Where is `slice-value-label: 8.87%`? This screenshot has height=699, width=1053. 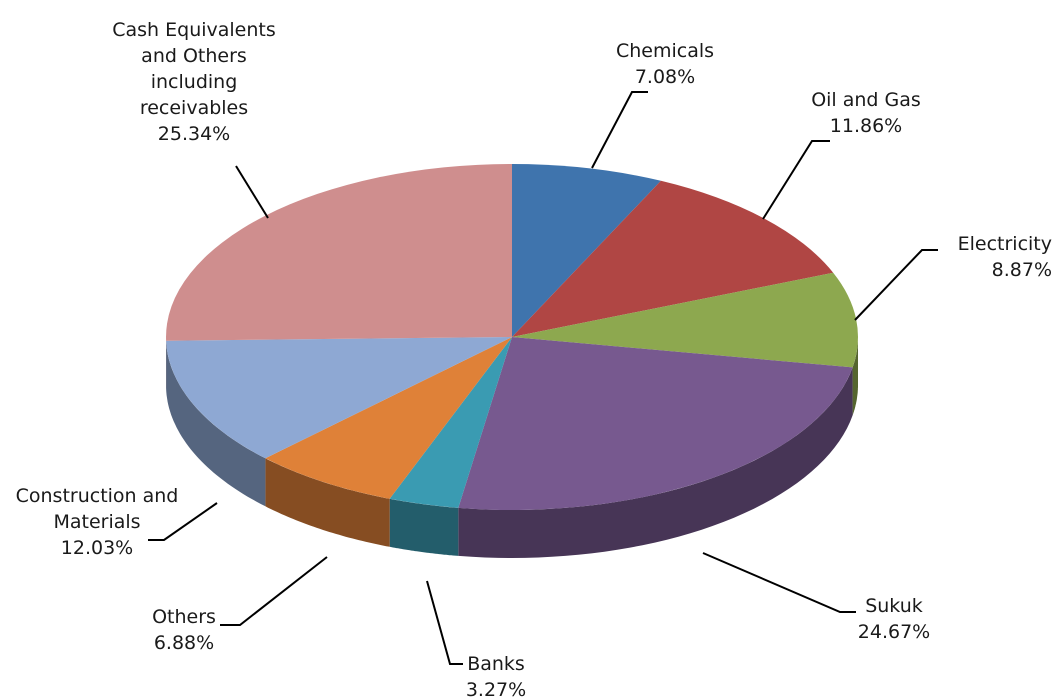 slice-value-label: 8.87% is located at coordinates (1022, 270).